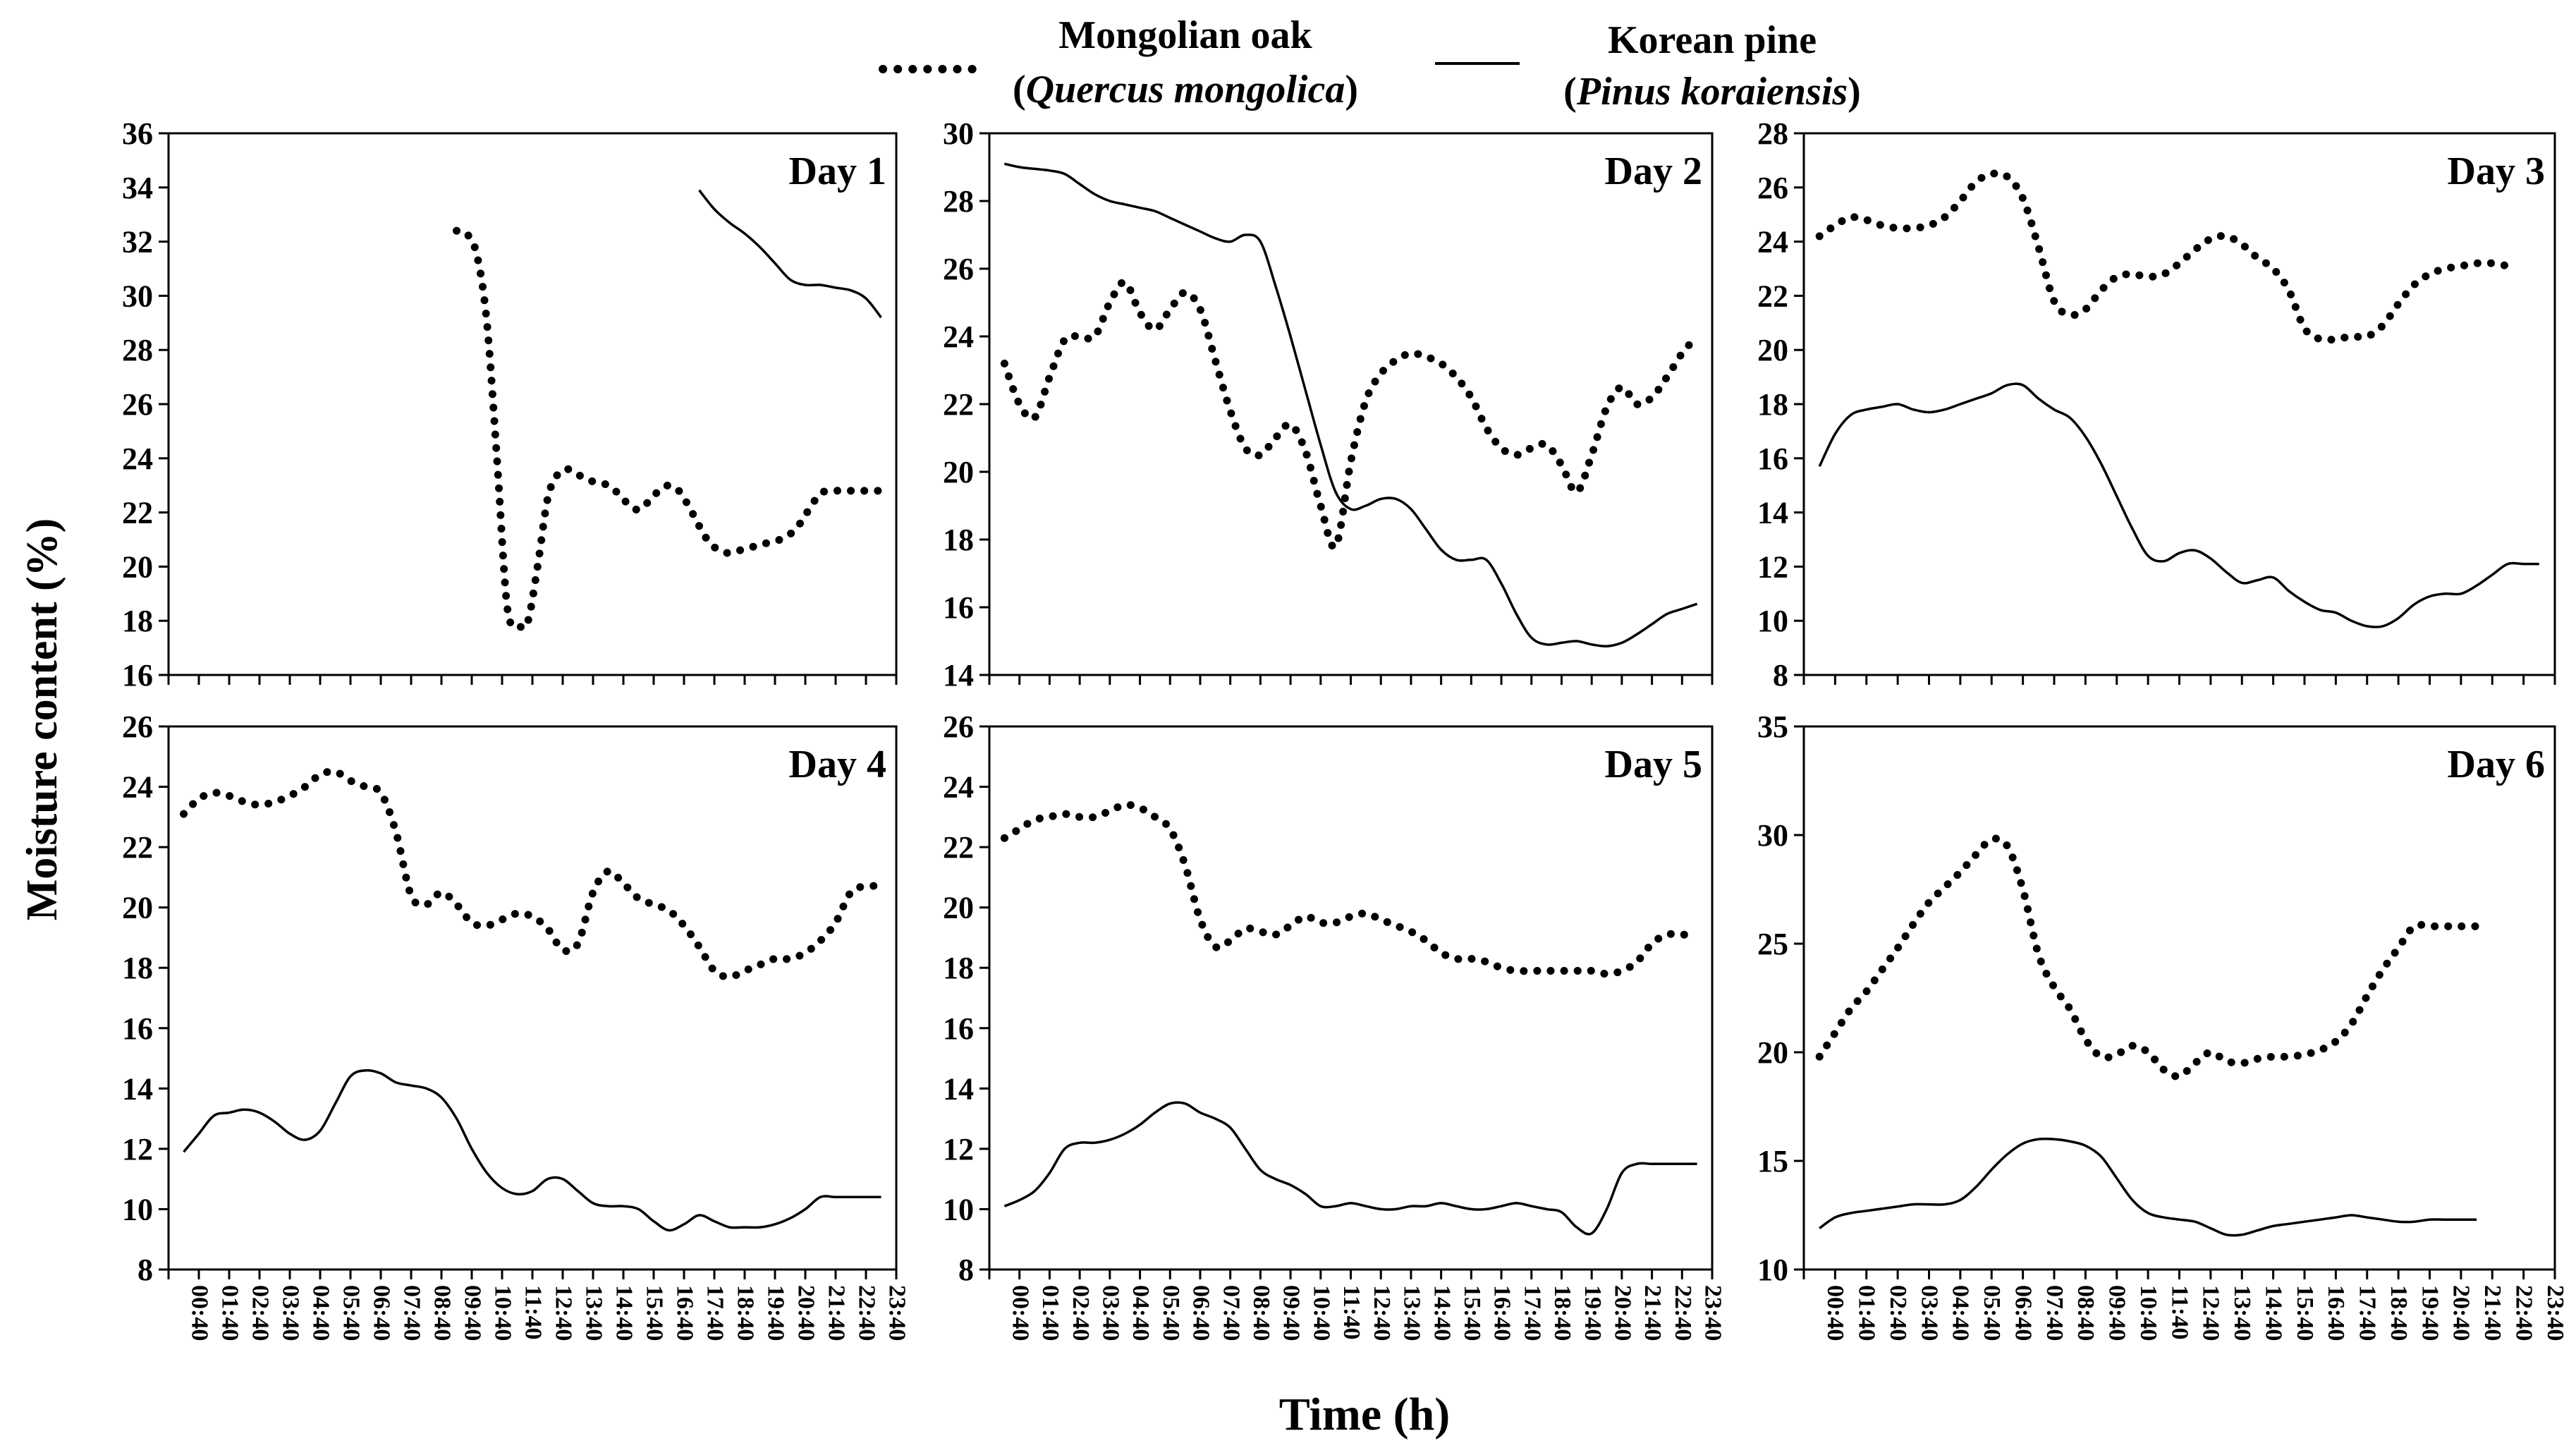 This screenshot has width=2576, height=1455. What do you see at coordinates (837, 1313) in the screenshot?
I see `x-tick-label: 21:40` at bounding box center [837, 1313].